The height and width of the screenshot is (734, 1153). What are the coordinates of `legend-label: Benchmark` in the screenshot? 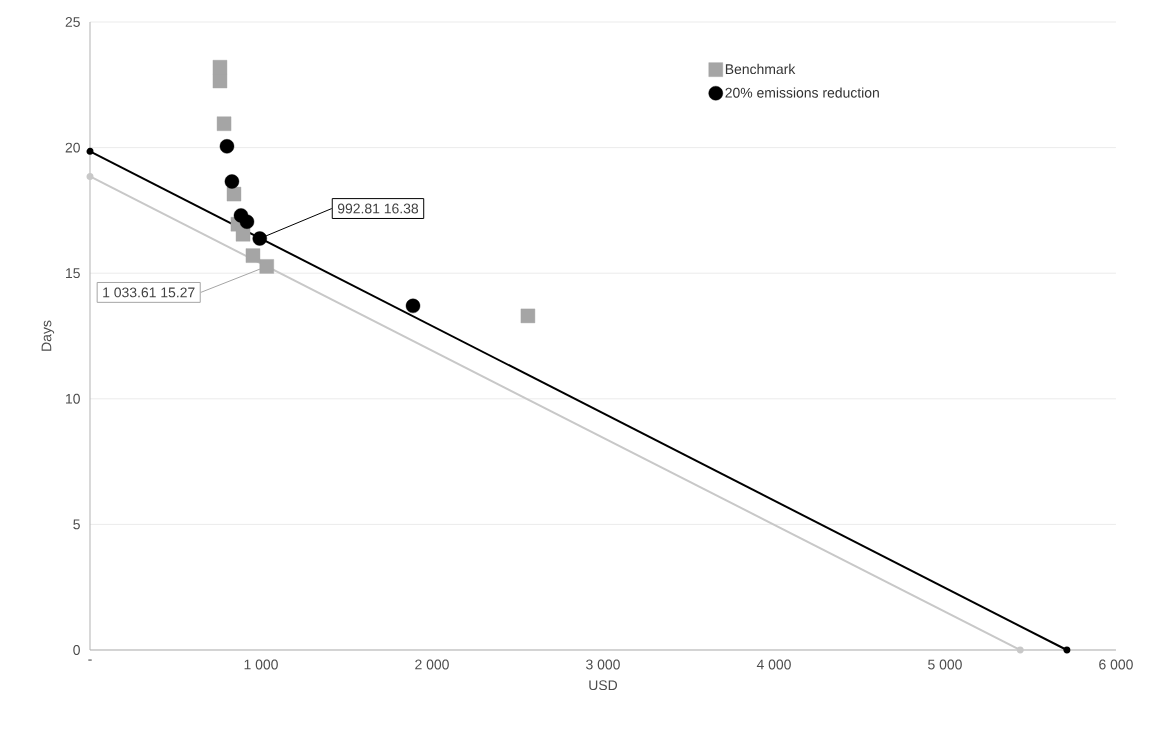 It's located at (760, 69).